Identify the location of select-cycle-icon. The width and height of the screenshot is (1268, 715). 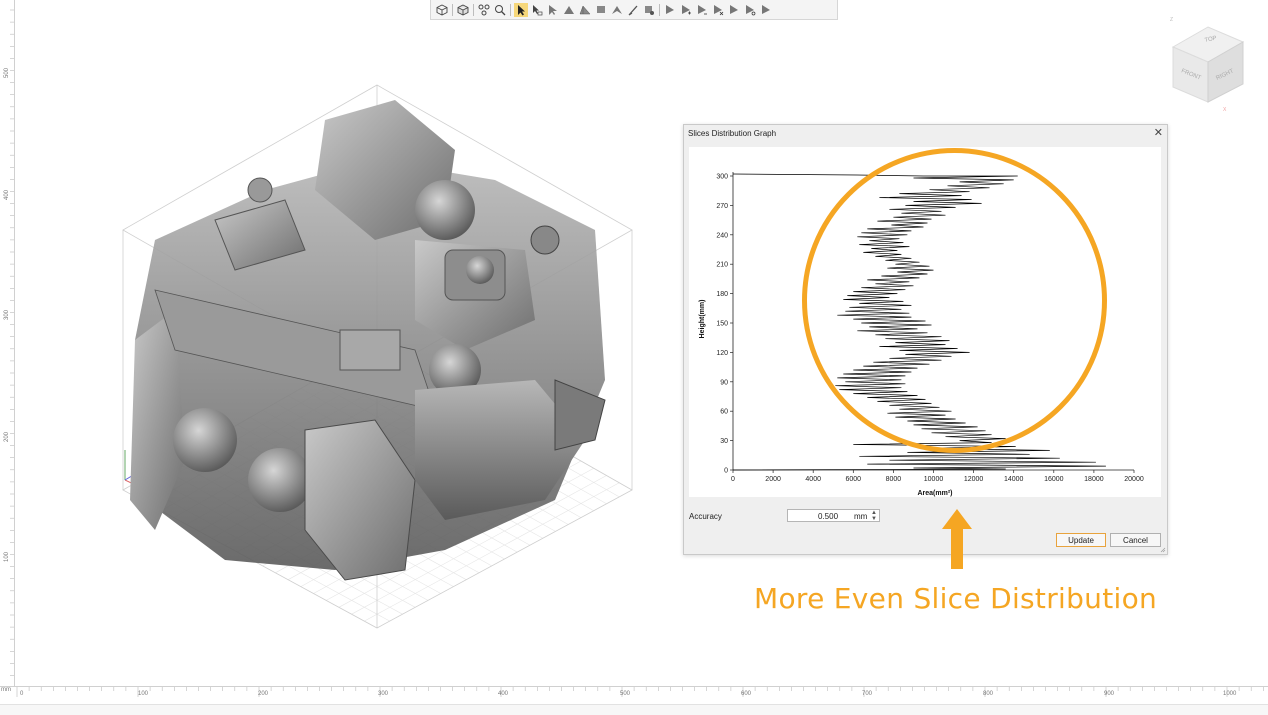
(750, 10).